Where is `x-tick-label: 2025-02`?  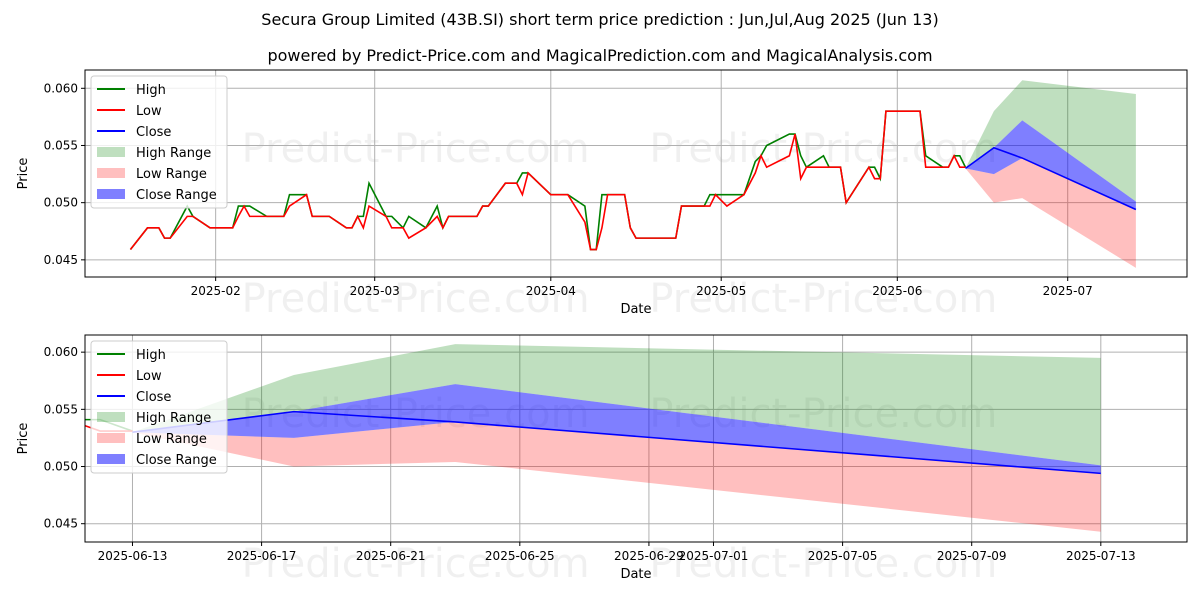
x-tick-label: 2025-02 is located at coordinates (216, 291).